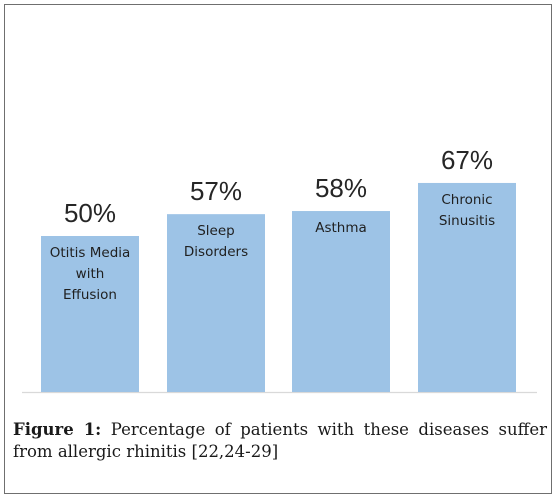 The width and height of the screenshot is (560, 502). Describe the element at coordinates (467, 210) in the screenshot. I see `category-label: Chronic Sinusitis` at that location.